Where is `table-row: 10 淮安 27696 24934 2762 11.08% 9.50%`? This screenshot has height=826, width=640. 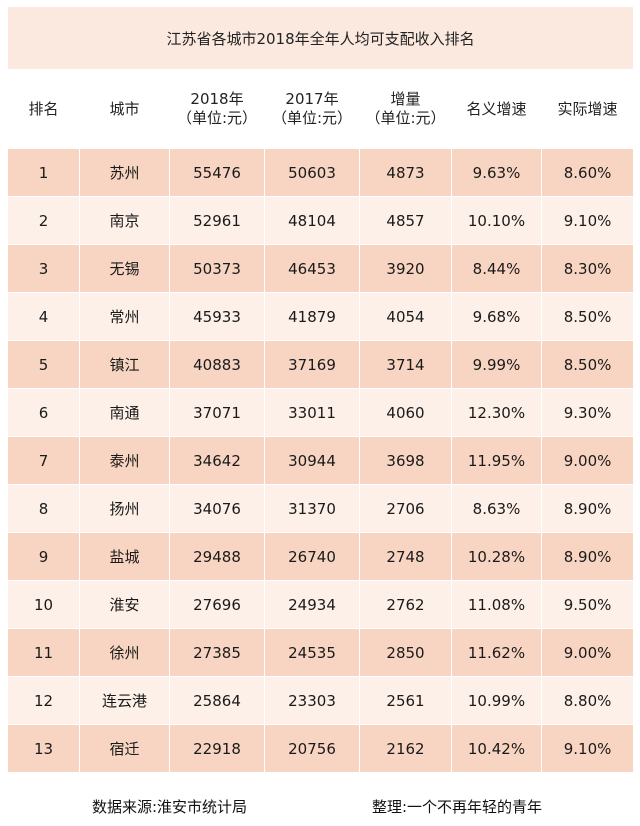 table-row: 10 淮安 27696 24934 2762 11.08% 9.50% is located at coordinates (321, 604).